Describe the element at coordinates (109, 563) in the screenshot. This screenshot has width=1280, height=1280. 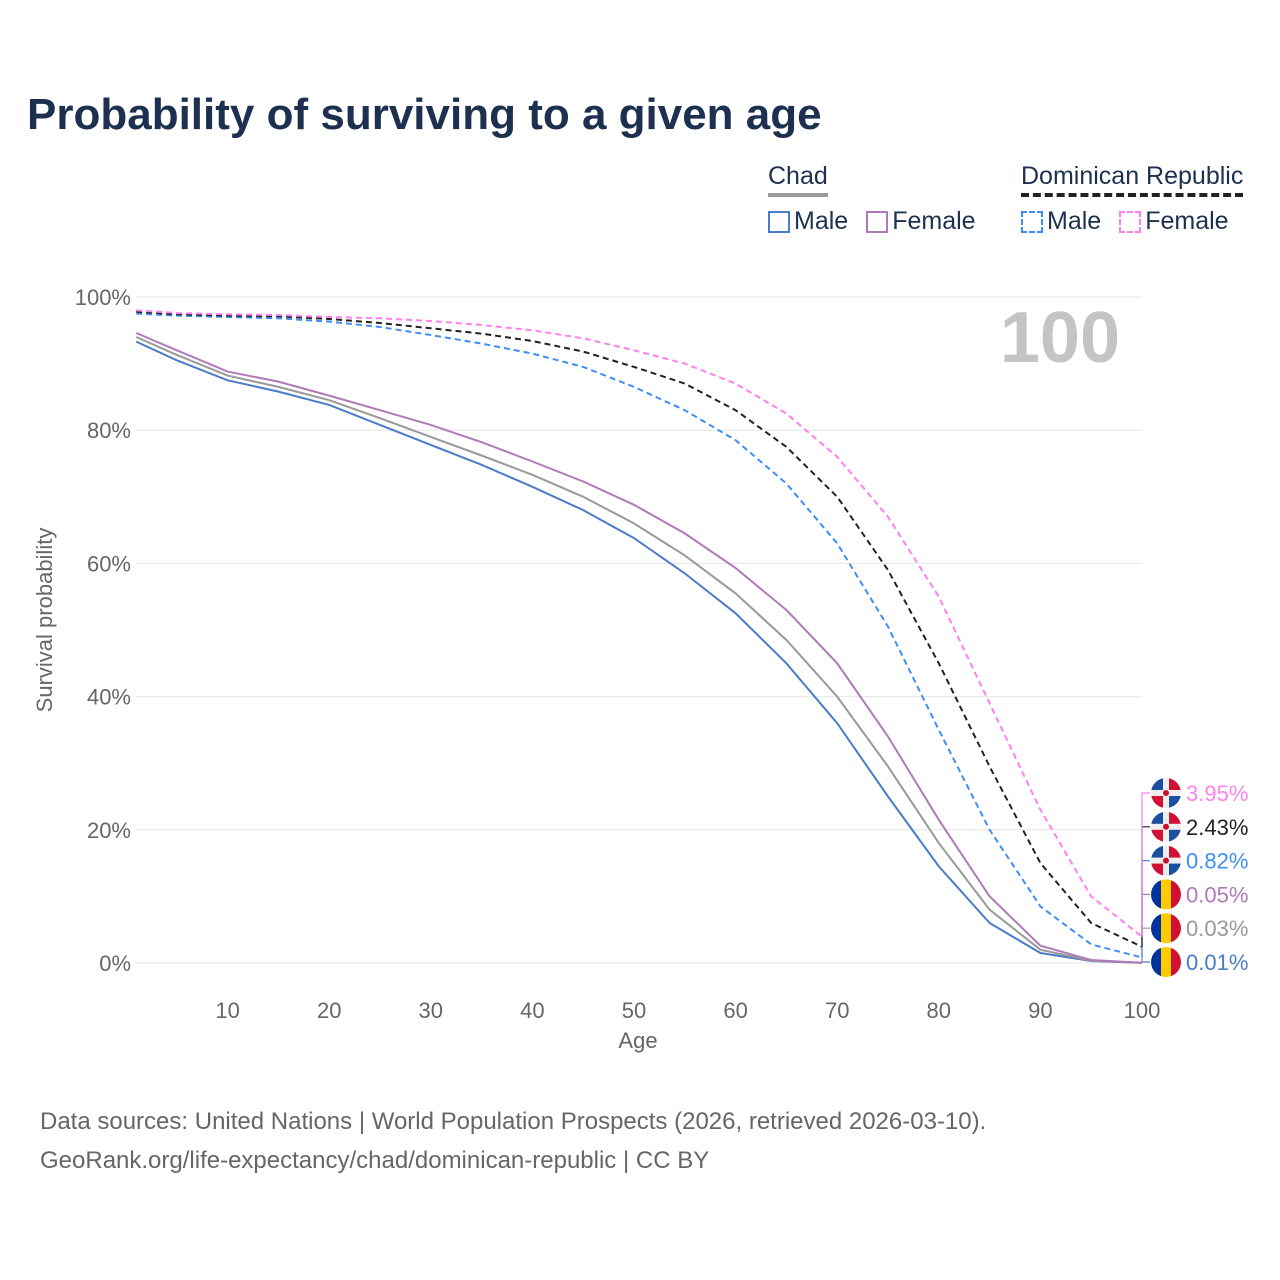
I see `y-tick-label: 60%` at that location.